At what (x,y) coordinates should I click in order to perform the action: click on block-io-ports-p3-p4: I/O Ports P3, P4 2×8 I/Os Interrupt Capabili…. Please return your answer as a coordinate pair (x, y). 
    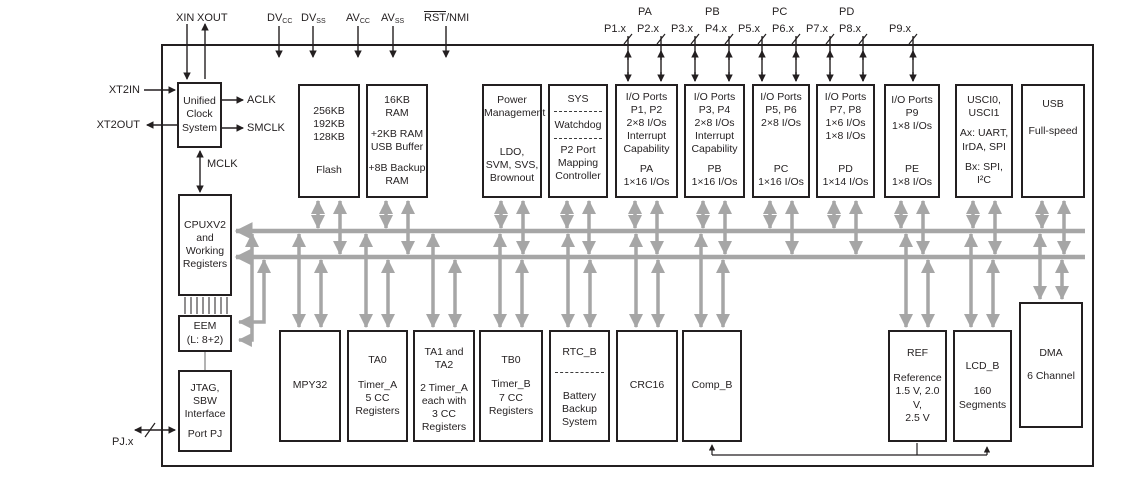
    Looking at the image, I should click on (714, 141).